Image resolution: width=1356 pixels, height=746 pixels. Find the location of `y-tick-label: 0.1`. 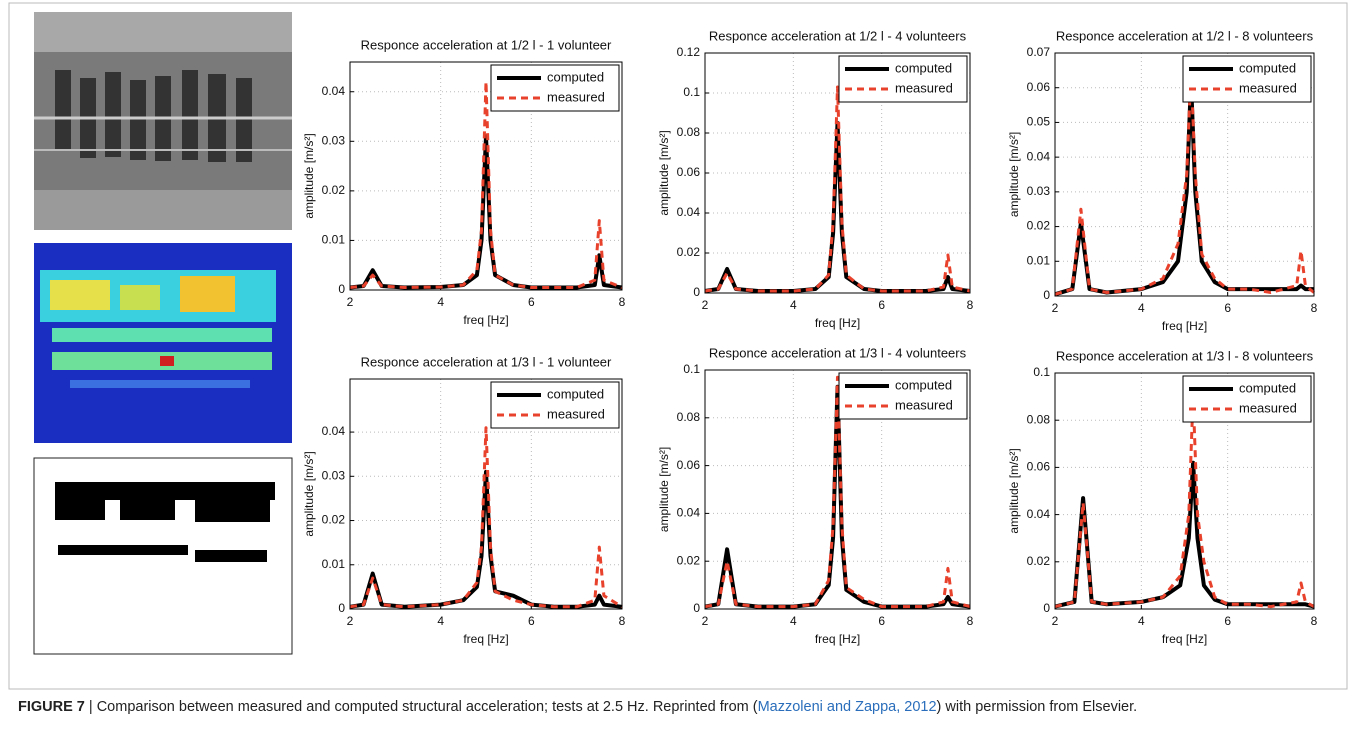

y-tick-label: 0.1 is located at coordinates (691, 92).